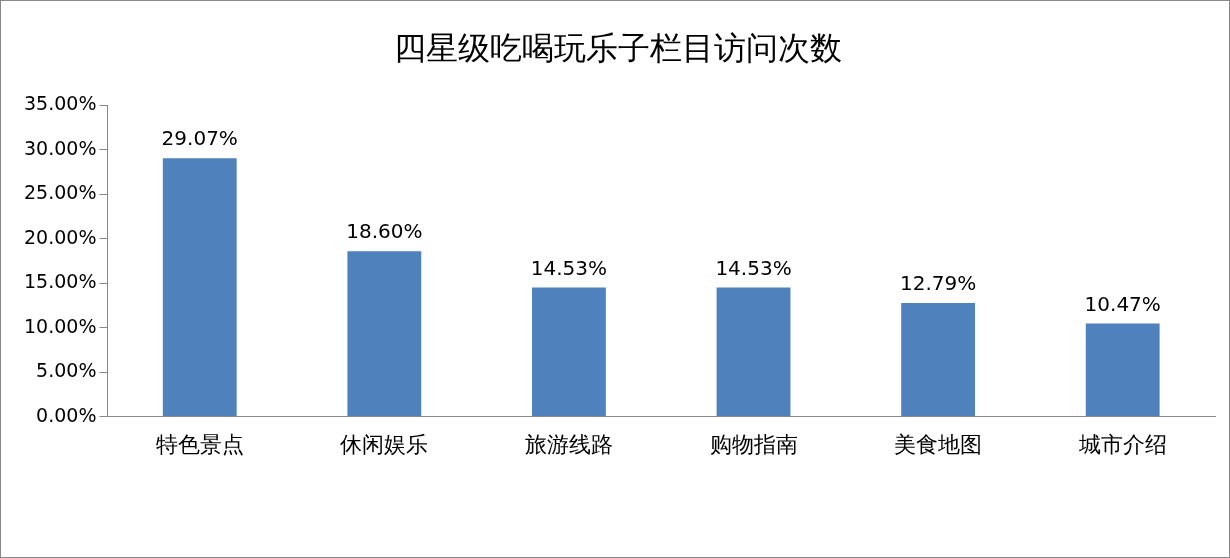 This screenshot has height=558, width=1230. Describe the element at coordinates (66, 414) in the screenshot. I see `y-tick-label: 0.00%` at that location.